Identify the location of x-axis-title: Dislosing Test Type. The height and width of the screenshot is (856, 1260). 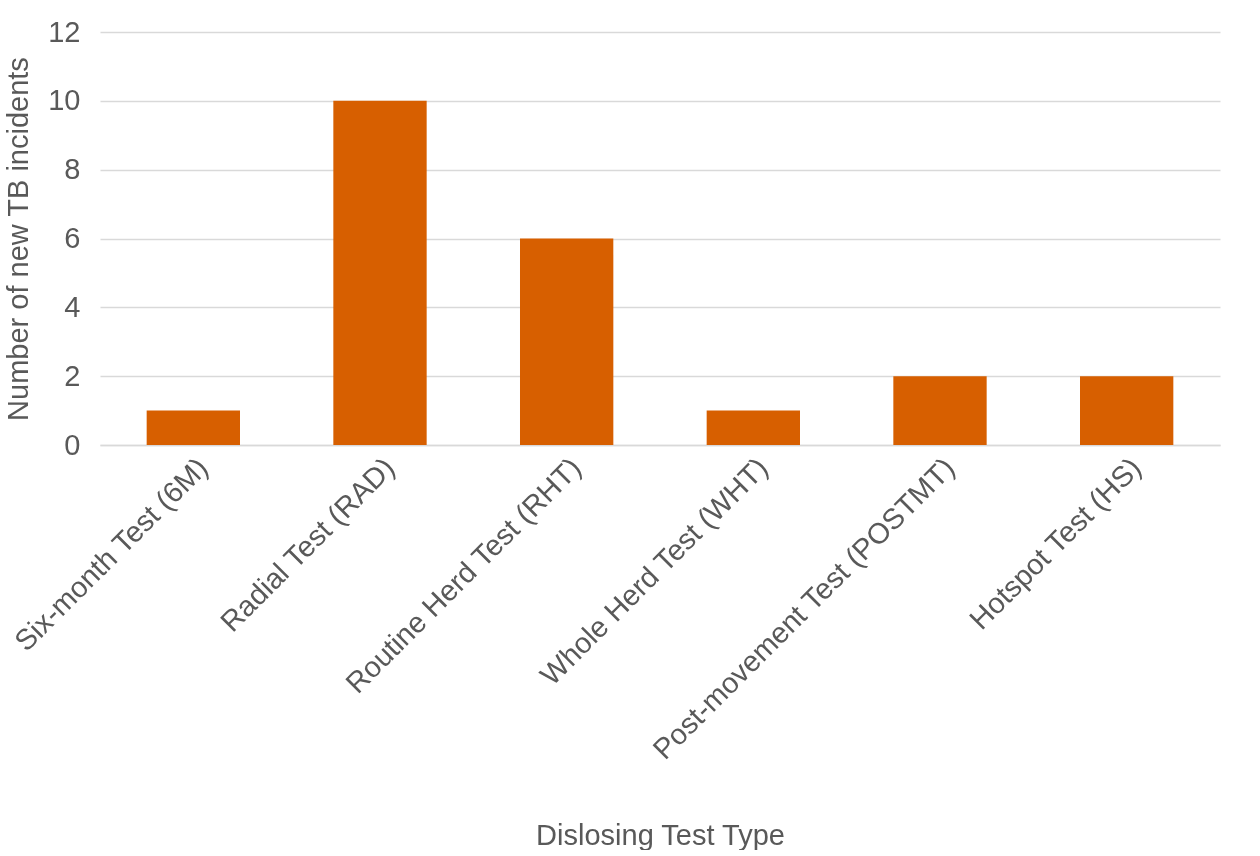
(660, 834).